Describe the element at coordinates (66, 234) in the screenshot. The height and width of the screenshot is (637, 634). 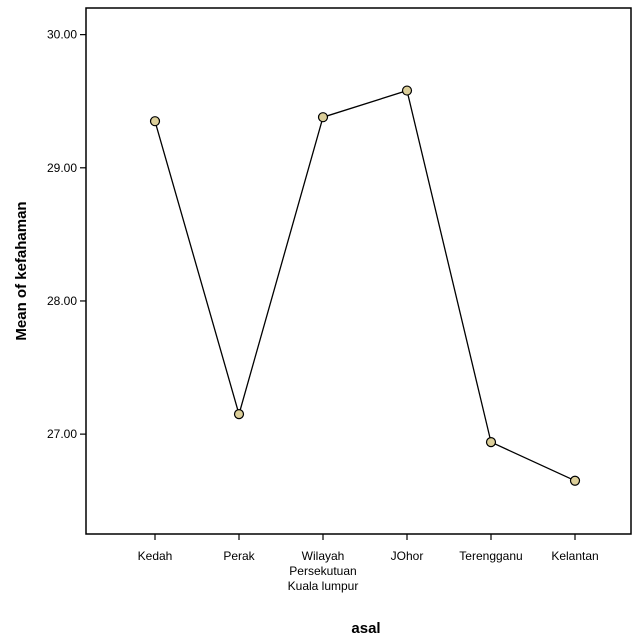
I see `y-axis: 27.00 28.00 29.00 30.00` at that location.